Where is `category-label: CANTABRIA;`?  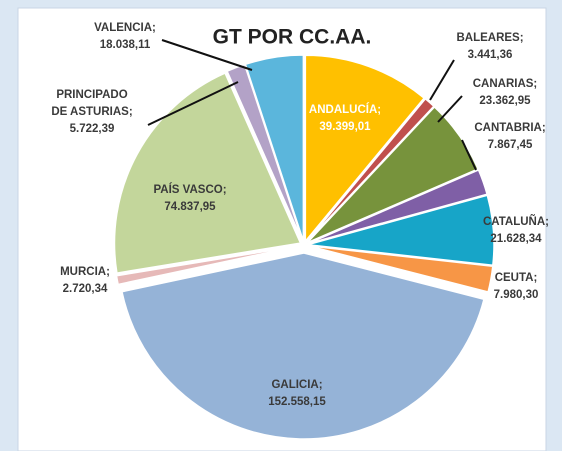
category-label: CANTABRIA; is located at coordinates (509, 128).